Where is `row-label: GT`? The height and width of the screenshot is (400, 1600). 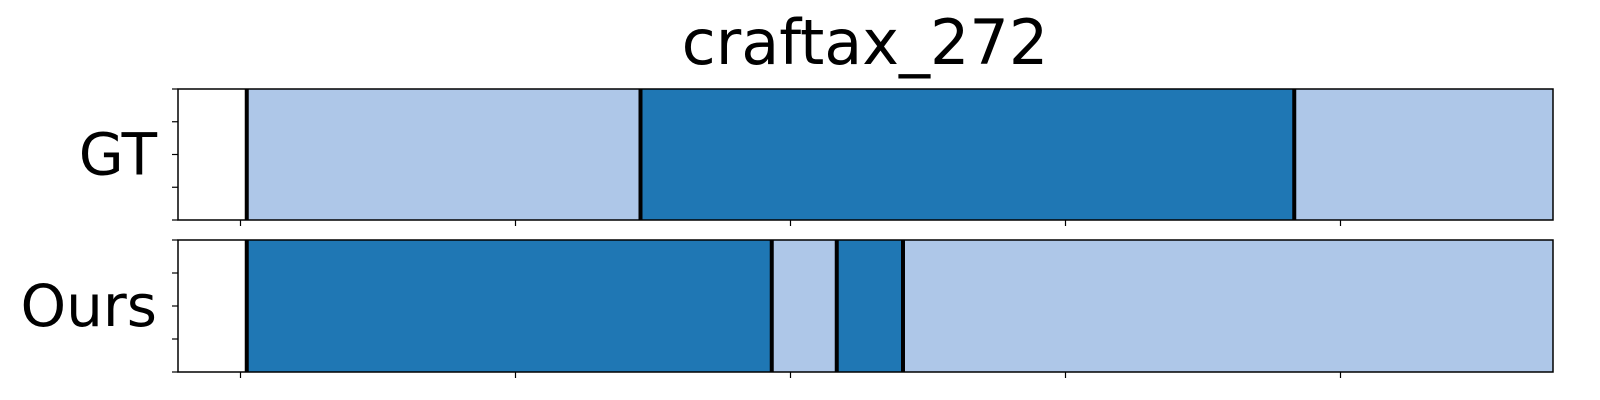
row-label: GT is located at coordinates (118, 155).